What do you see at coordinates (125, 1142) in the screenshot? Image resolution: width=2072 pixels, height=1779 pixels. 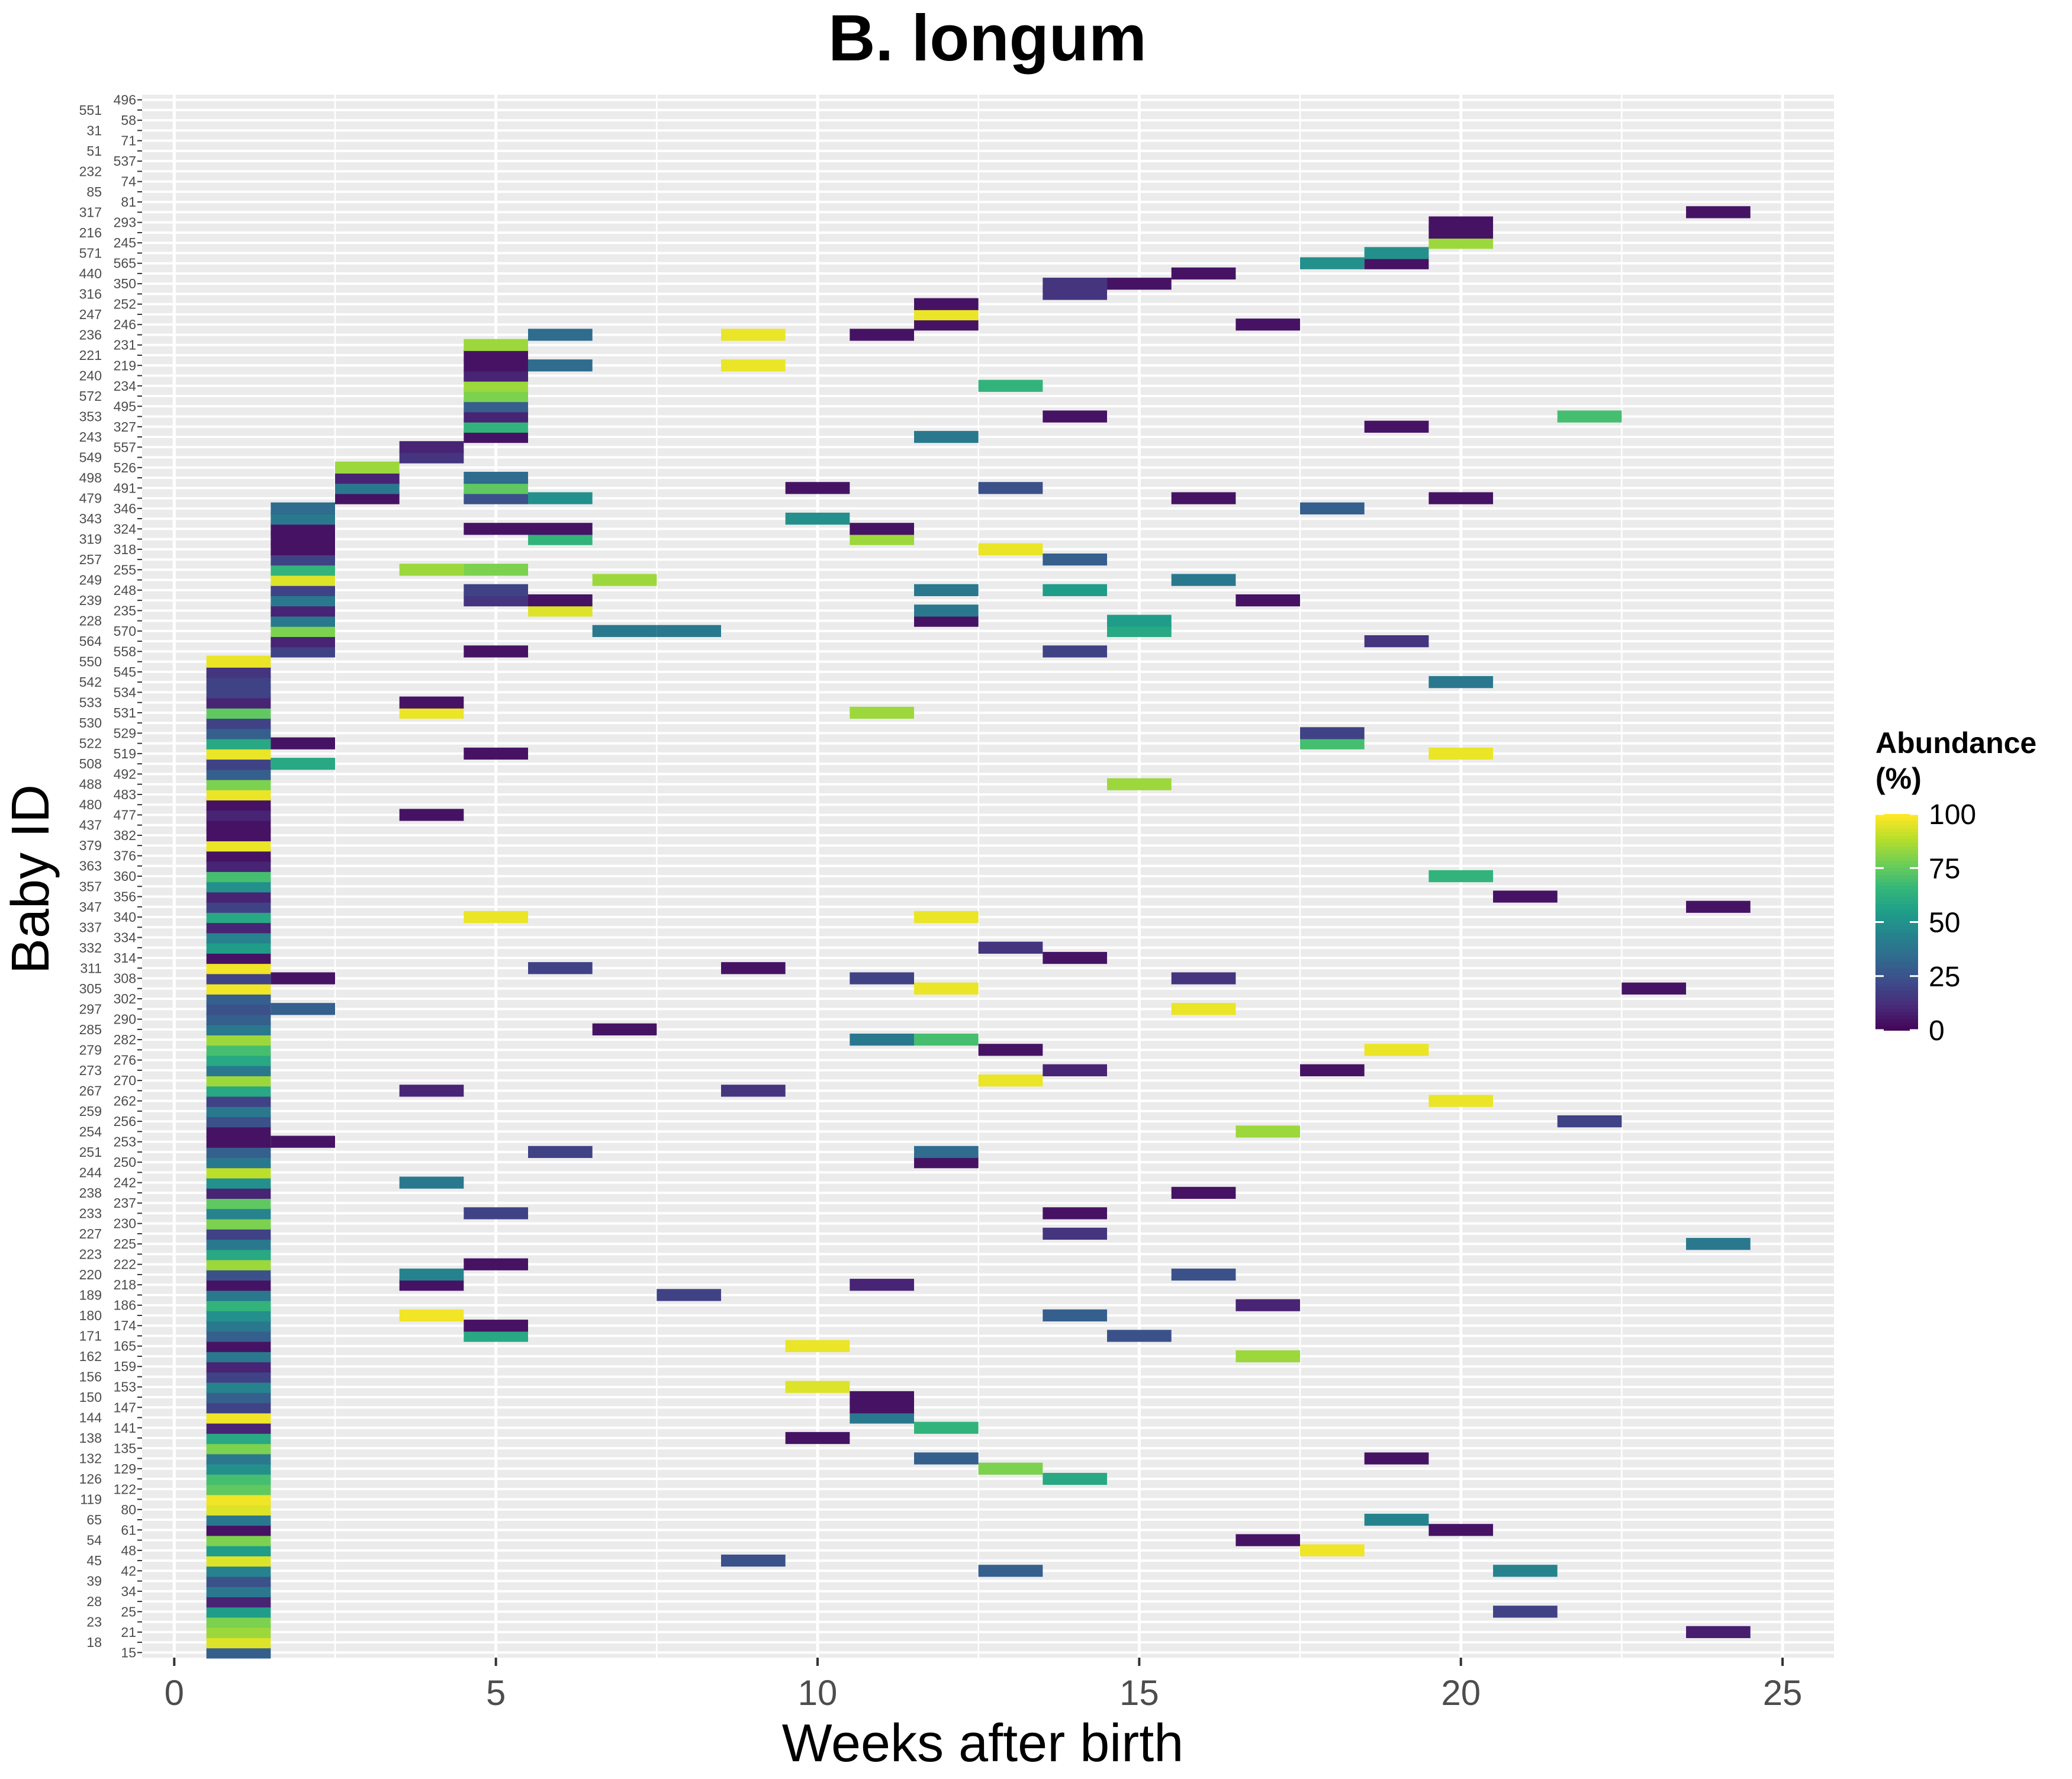 I see `y-tick-label: 253` at bounding box center [125, 1142].